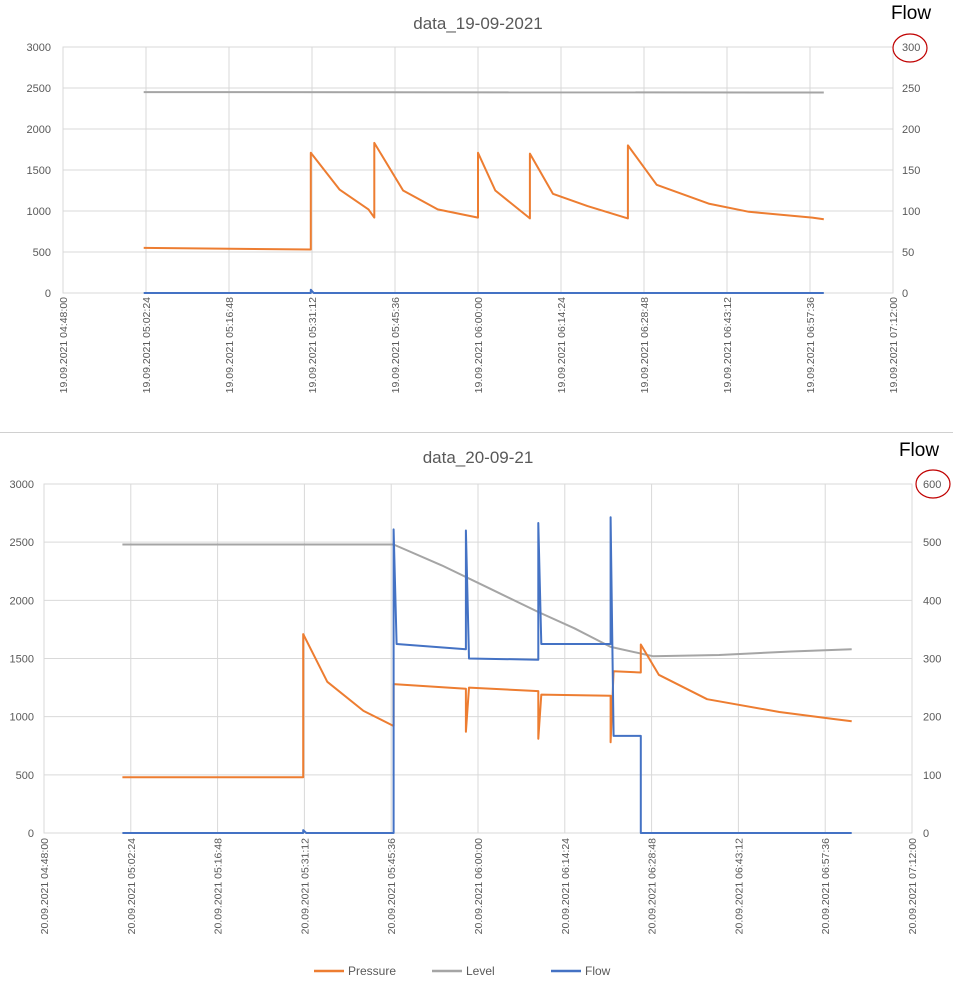 This screenshot has height=988, width=953. I want to click on legend-label-flow: Flow, so click(598, 971).